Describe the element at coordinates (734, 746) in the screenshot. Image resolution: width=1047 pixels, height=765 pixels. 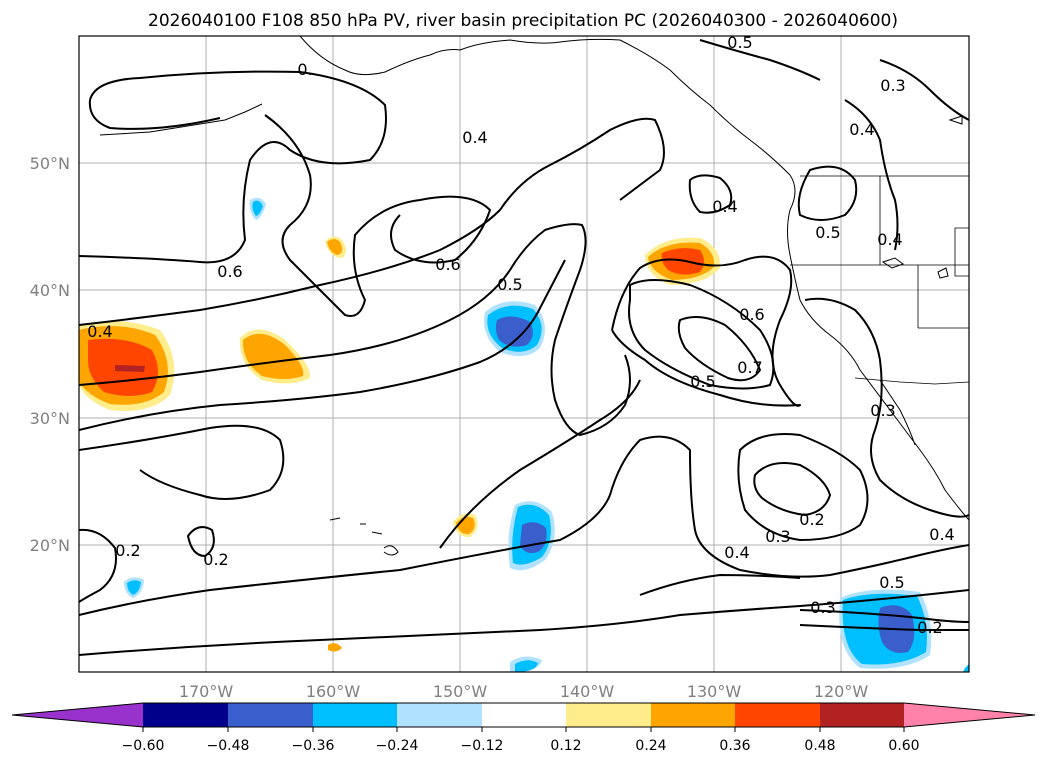
I see `colorbar-tick-label: 0.36` at that location.